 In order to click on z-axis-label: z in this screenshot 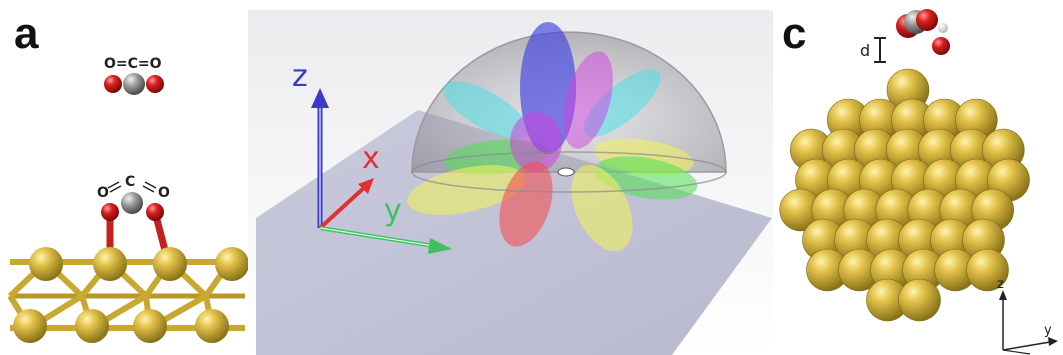, I will do `click(300, 76)`.